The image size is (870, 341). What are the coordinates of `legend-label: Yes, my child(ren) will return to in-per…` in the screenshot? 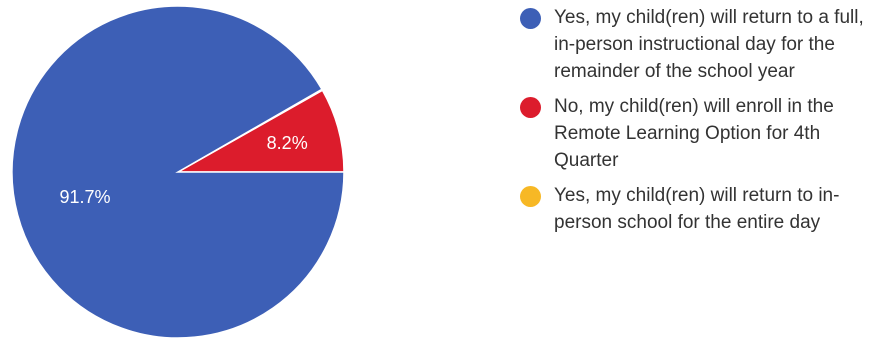 It's located at (697, 209).